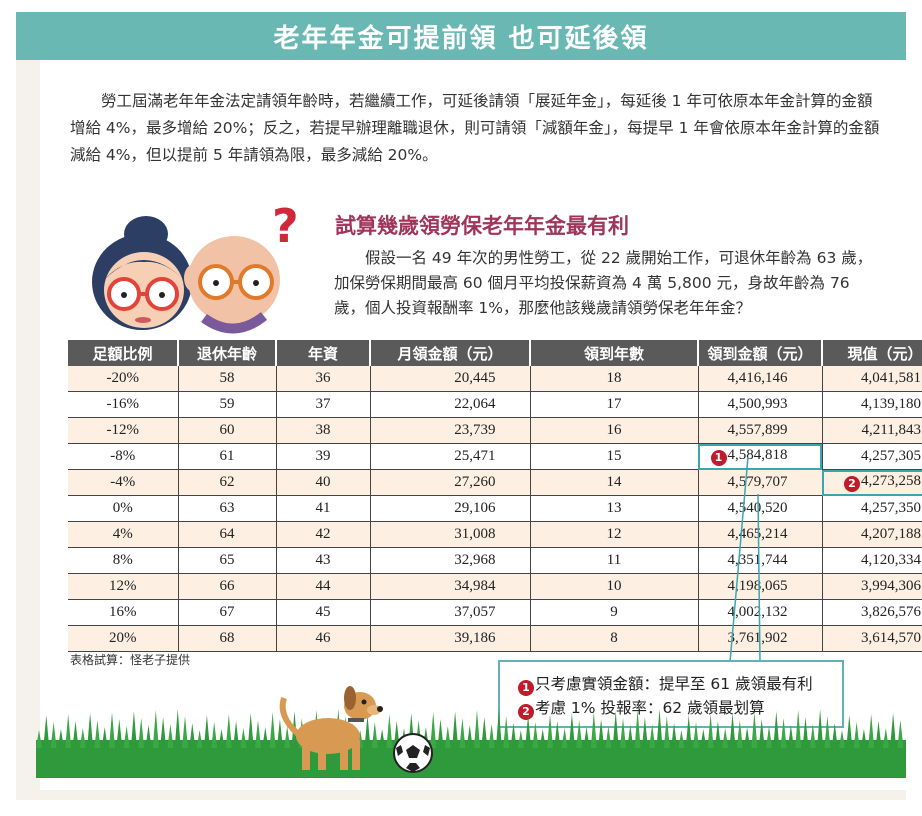 This screenshot has width=922, height=816. I want to click on table-cell-value: 68, so click(227, 638).